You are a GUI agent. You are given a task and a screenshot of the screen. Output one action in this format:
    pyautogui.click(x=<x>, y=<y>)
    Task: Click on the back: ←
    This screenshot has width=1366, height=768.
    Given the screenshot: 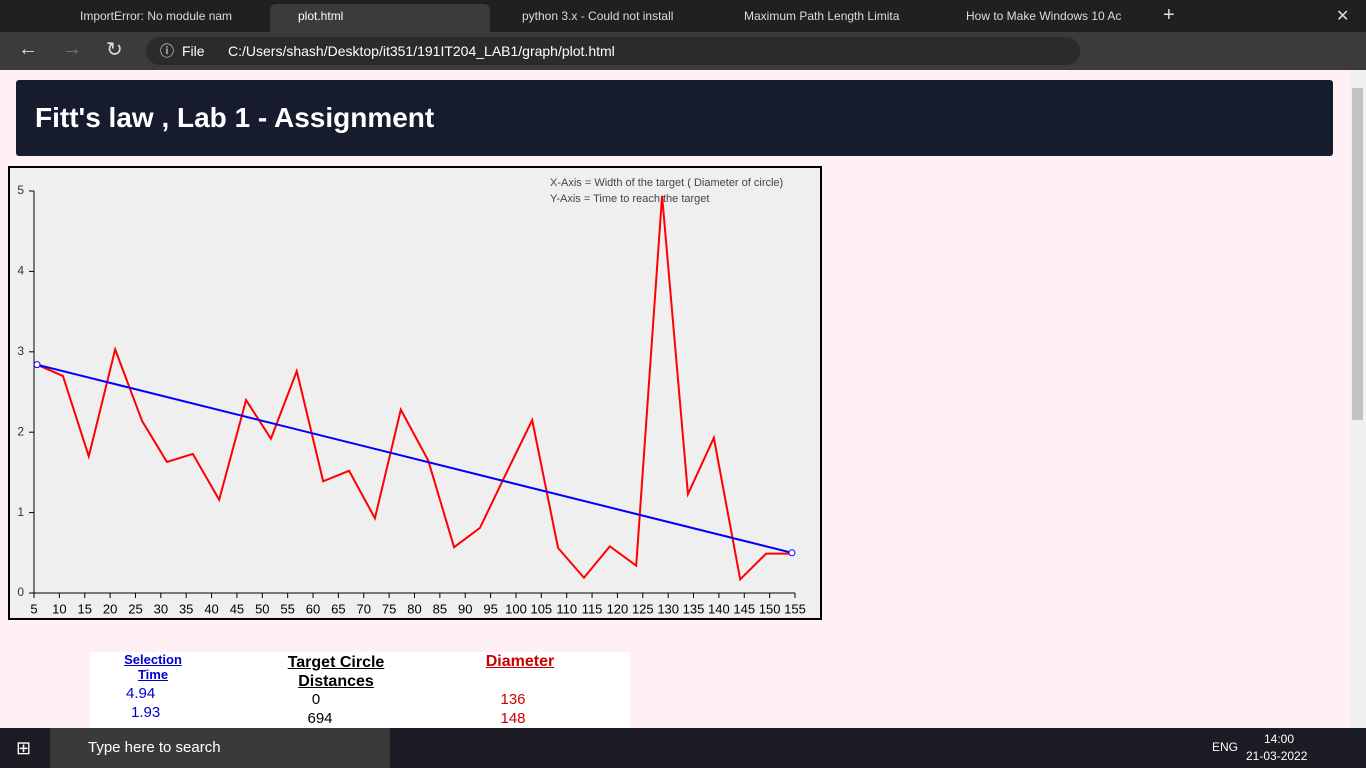 What is the action you would take?
    pyautogui.click(x=28, y=49)
    